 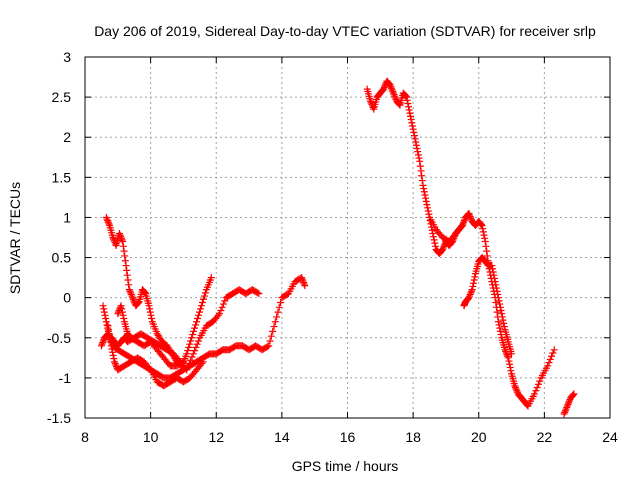 What do you see at coordinates (65, 378) in the screenshot?
I see `y-tick-label: -1` at bounding box center [65, 378].